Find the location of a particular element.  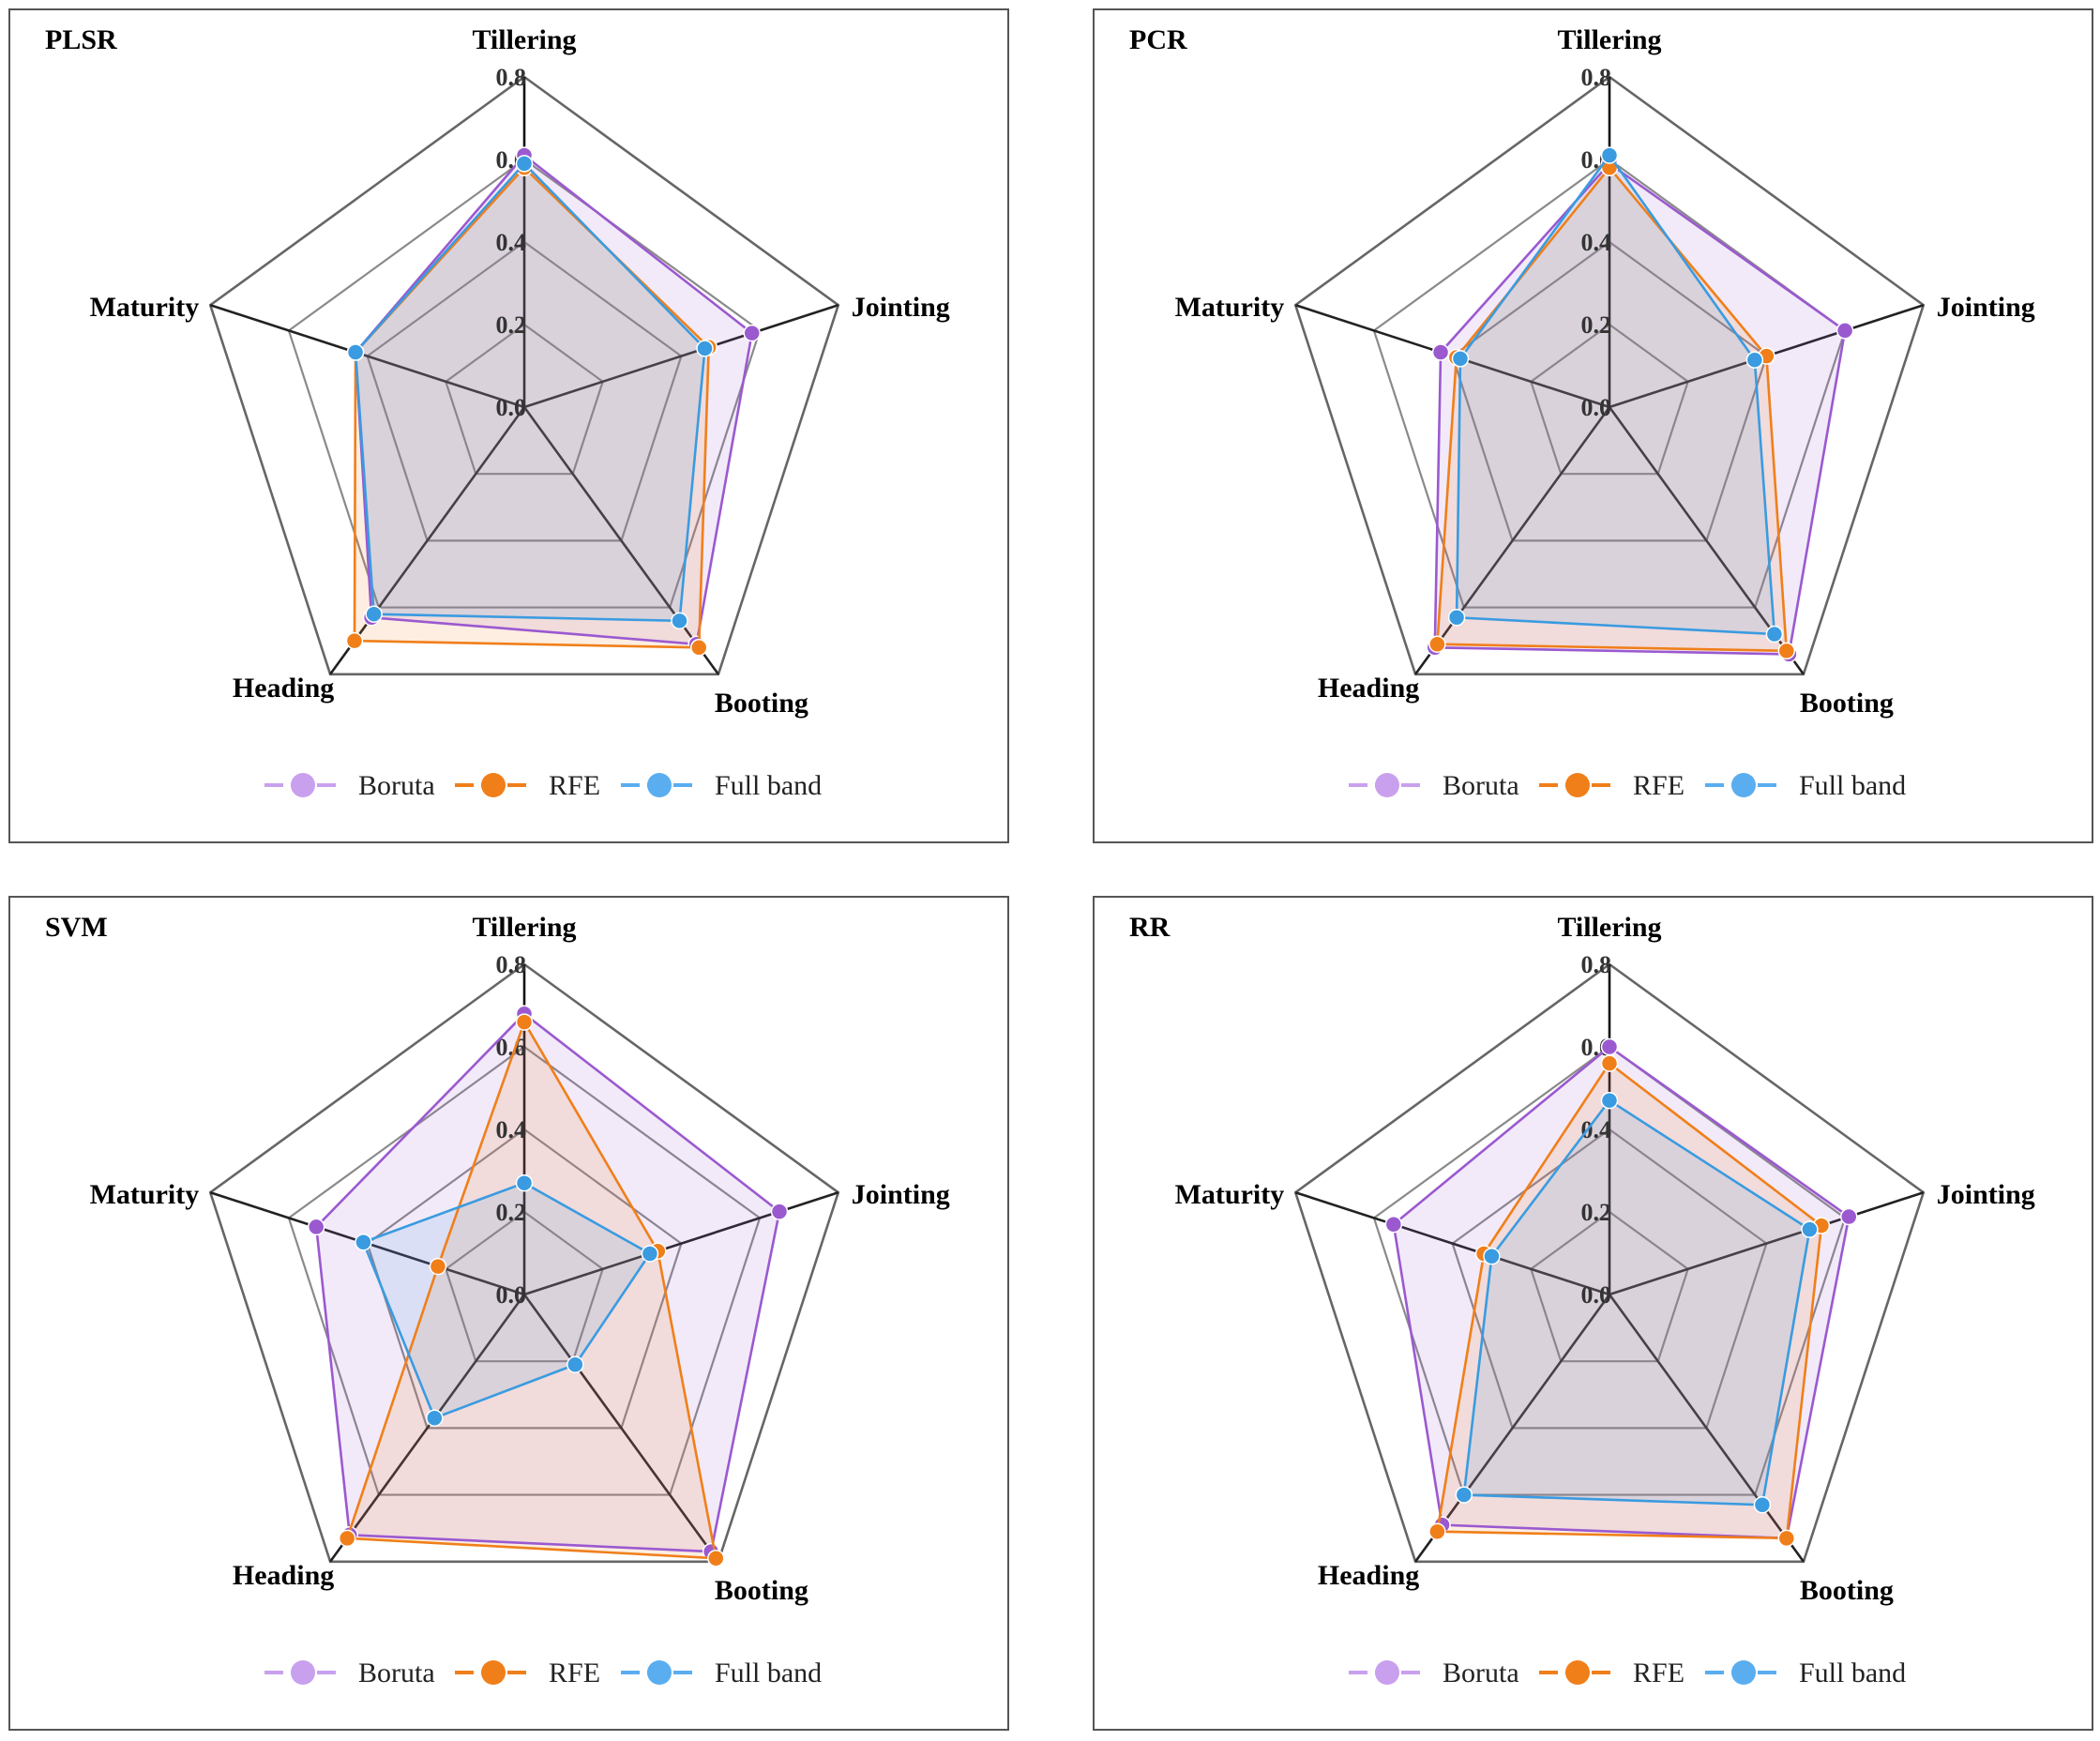

panel-title: RR is located at coordinates (1150, 927).